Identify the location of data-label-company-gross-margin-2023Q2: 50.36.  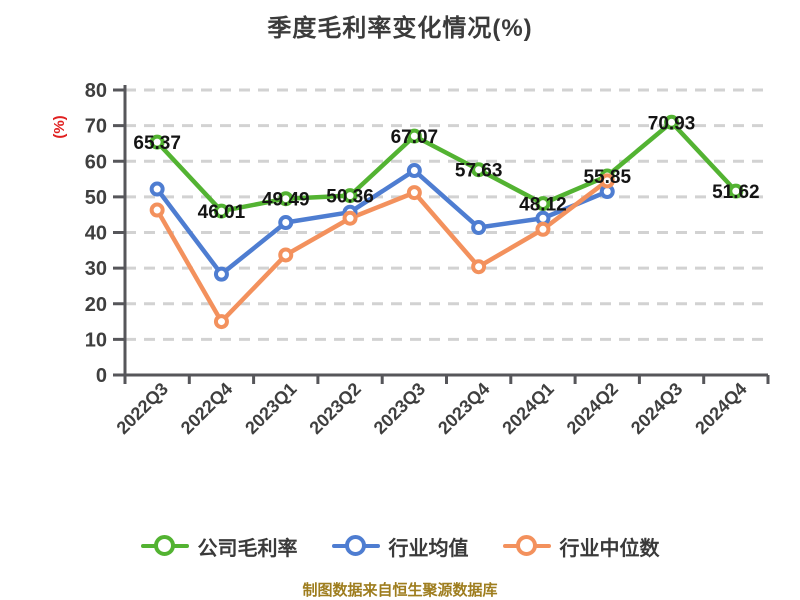
(350, 197).